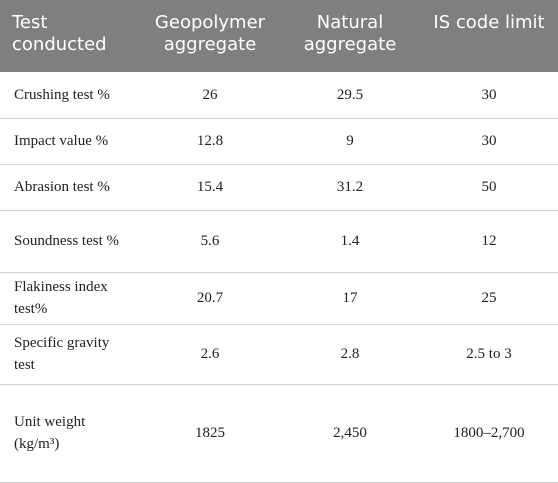 This screenshot has height=483, width=558. Describe the element at coordinates (70, 354) in the screenshot. I see `test-name-cell: Specific gravity test` at that location.